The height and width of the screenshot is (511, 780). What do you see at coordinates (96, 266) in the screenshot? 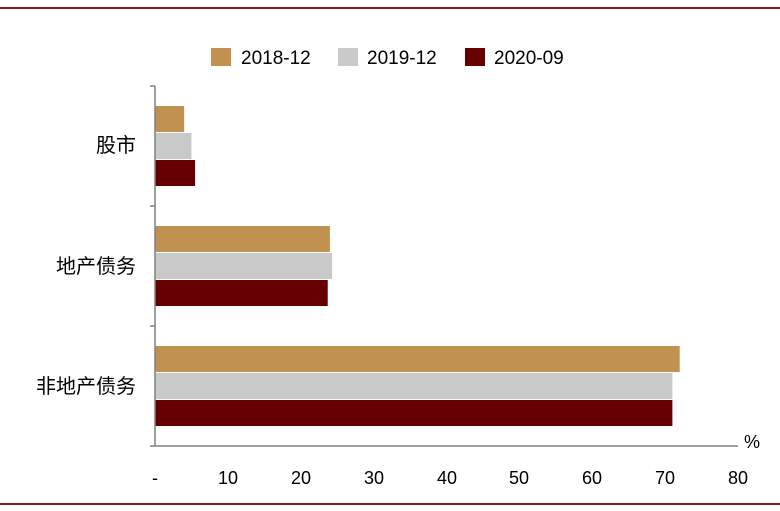
I see `category-label-1: 地产债务` at bounding box center [96, 266].